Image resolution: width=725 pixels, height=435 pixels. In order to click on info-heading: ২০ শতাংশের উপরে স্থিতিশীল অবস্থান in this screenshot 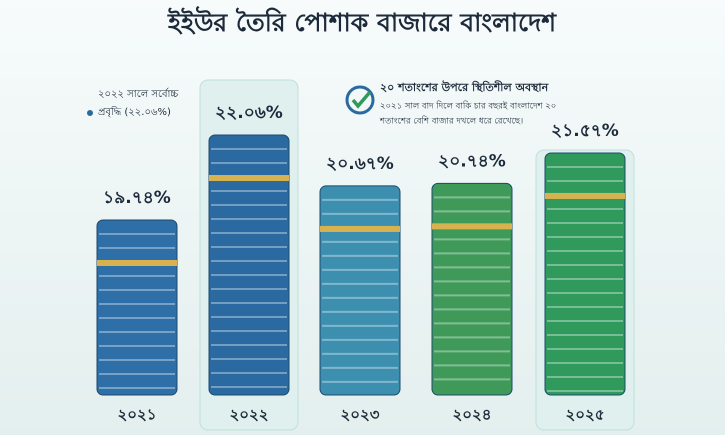, I will do `click(464, 87)`.